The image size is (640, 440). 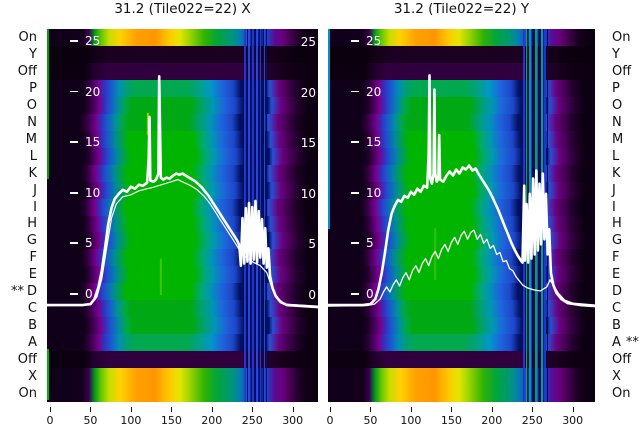 What do you see at coordinates (32, 275) in the screenshot?
I see `row-label-text: E` at bounding box center [32, 275].